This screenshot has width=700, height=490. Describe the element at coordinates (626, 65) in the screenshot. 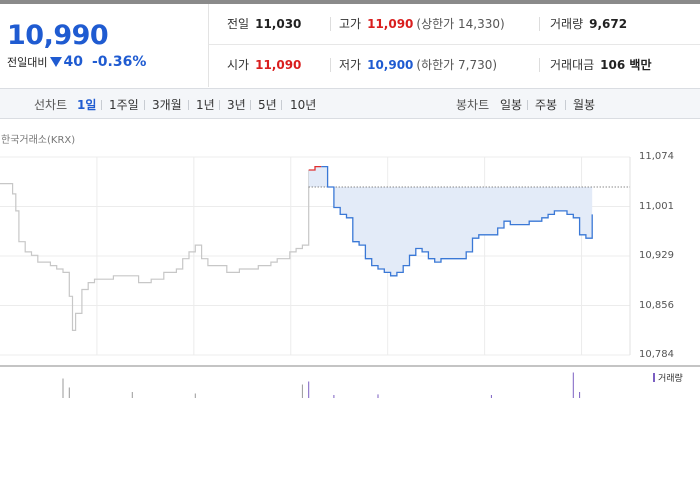

I see `amount-value: 106 백만` at that location.